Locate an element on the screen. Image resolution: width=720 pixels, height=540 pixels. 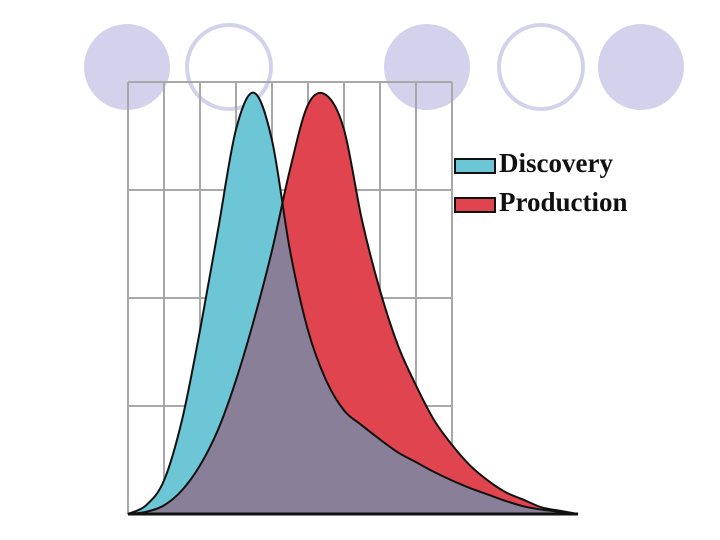
legend: Discovery Production is located at coordinates (541, 182).